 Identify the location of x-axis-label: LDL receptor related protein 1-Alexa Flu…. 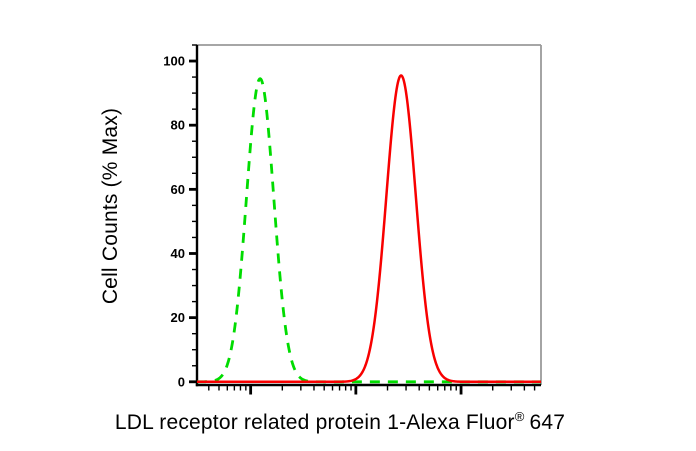
(340, 422).